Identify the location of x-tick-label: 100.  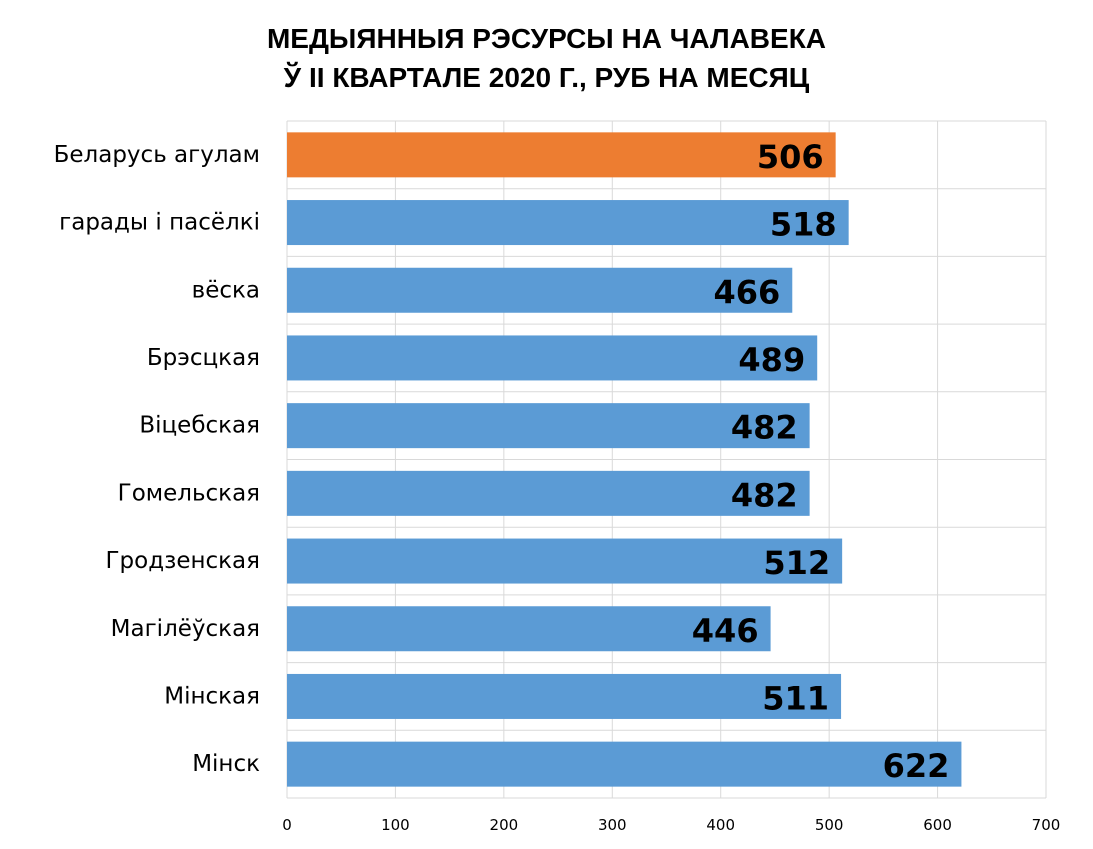
(395, 825).